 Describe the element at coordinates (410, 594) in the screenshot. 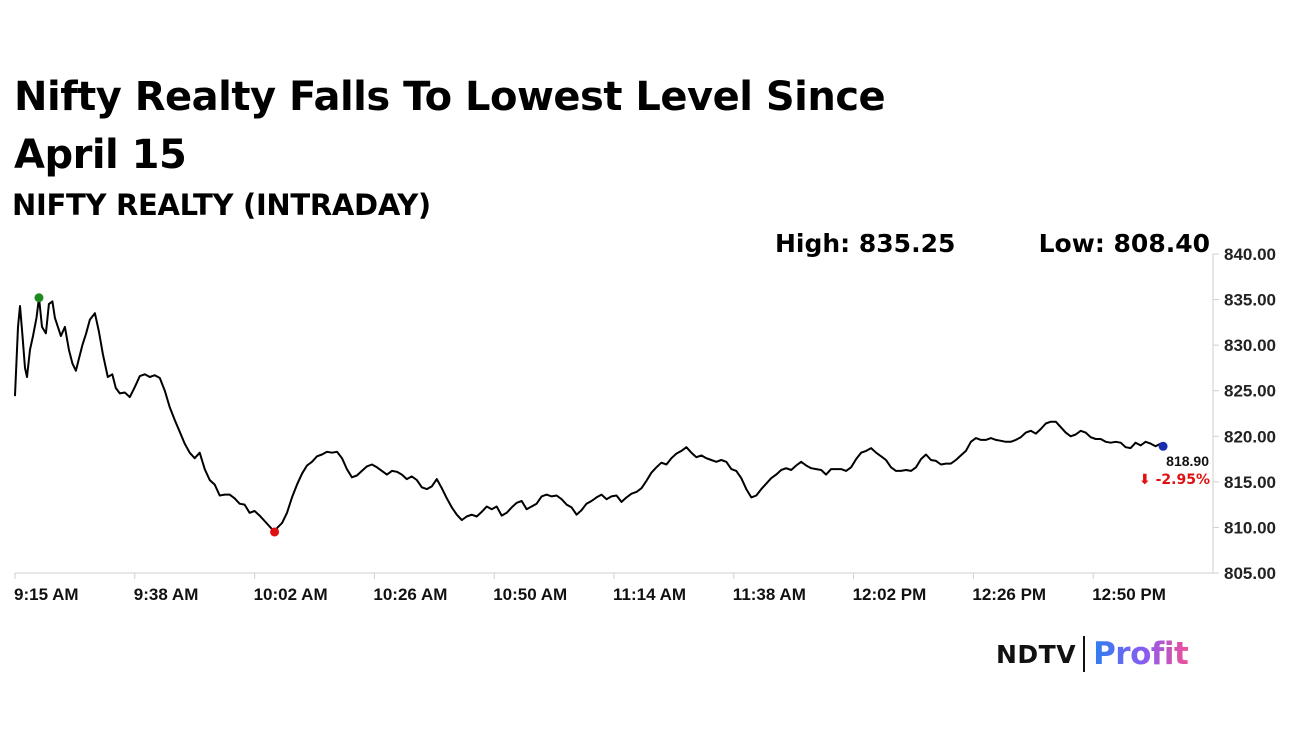

I see `x-tick-label: 10:26 AM` at that location.